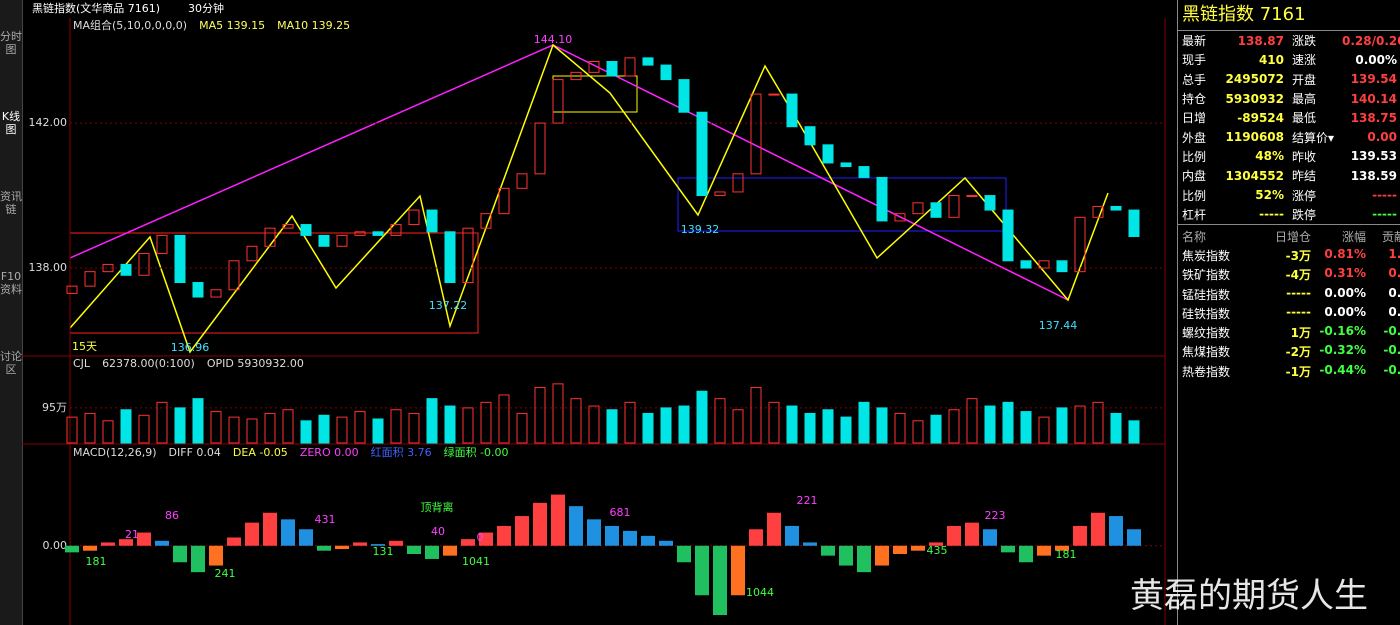 This screenshot has width=1400, height=625. What do you see at coordinates (1391, 369) in the screenshot?
I see `table-cell: -0.62` at bounding box center [1391, 369].